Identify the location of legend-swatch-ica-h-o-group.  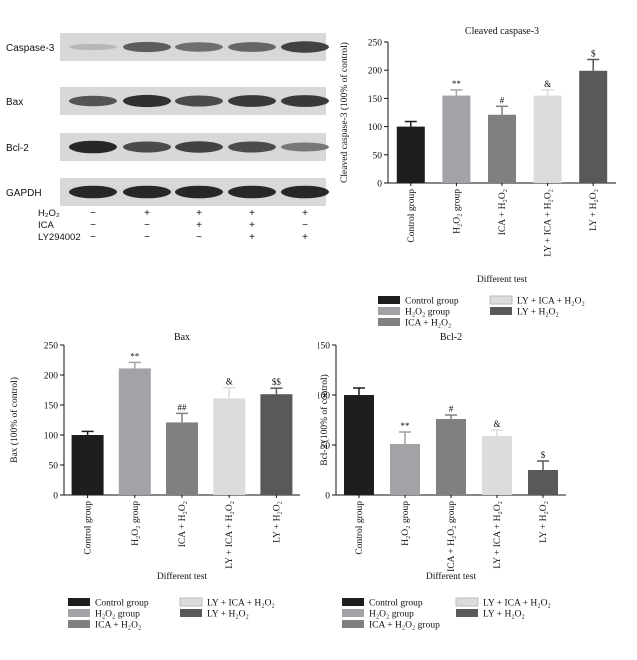
(353, 624).